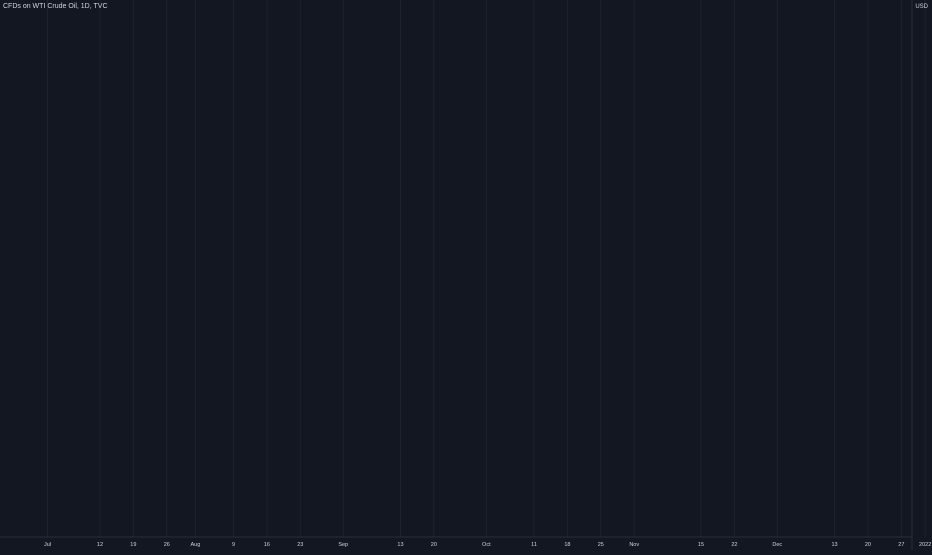  I want to click on x-tick-label: 27, so click(901, 545).